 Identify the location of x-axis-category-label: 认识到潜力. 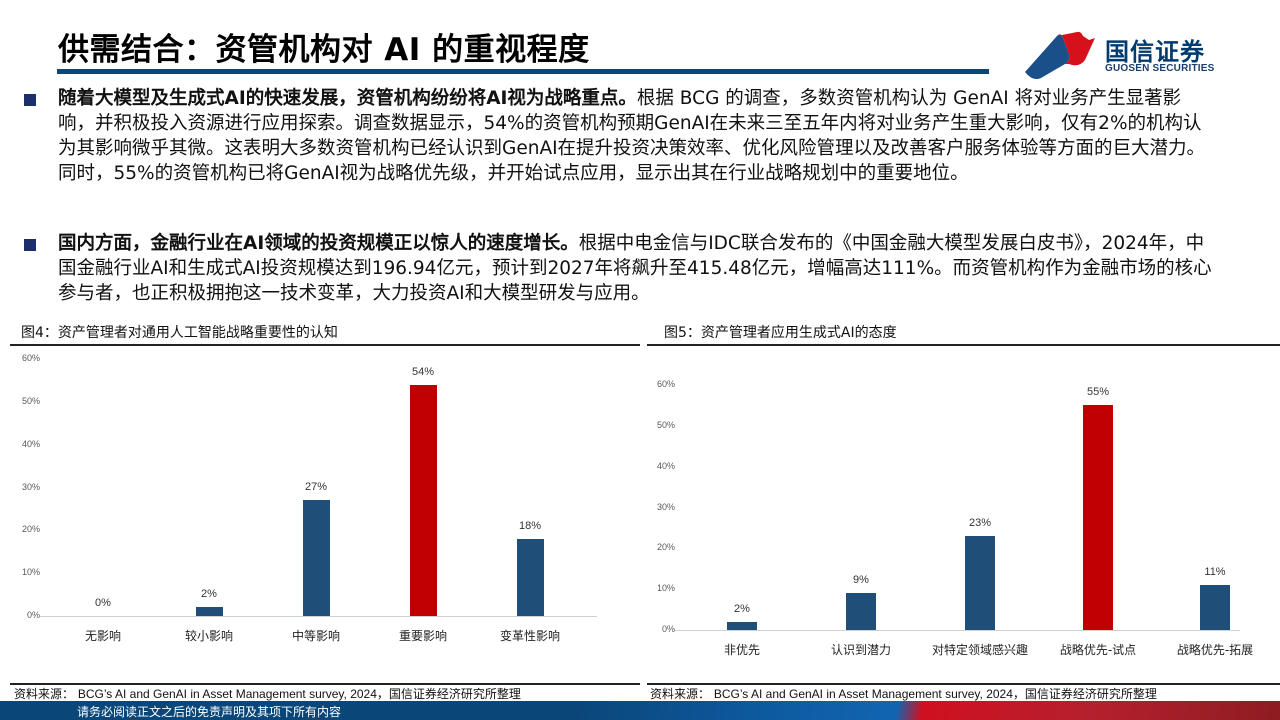
(860, 650).